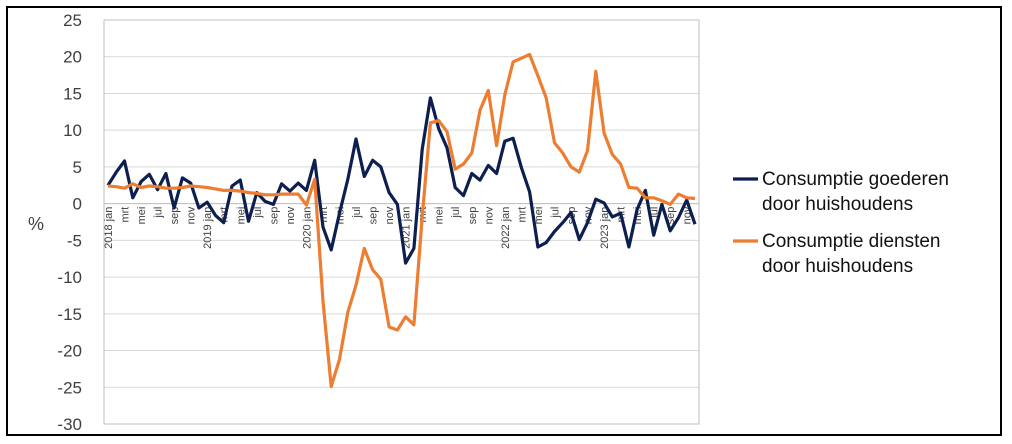  What do you see at coordinates (36, 224) in the screenshot?
I see `y-axis-label: %` at bounding box center [36, 224].